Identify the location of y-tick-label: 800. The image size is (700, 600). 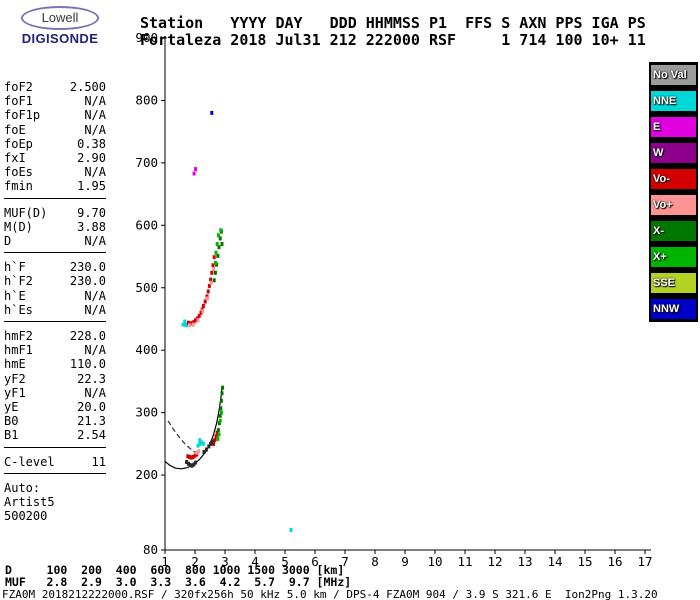
(146, 99).